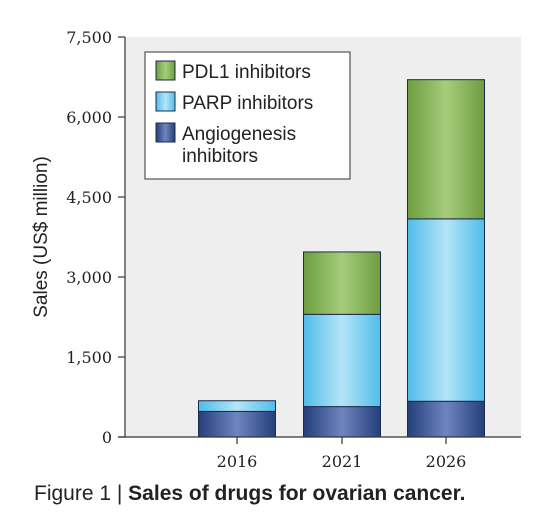 The width and height of the screenshot is (541, 515). Describe the element at coordinates (297, 493) in the screenshot. I see `caption-text: Sales of drugs for ovarian cancer.` at that location.